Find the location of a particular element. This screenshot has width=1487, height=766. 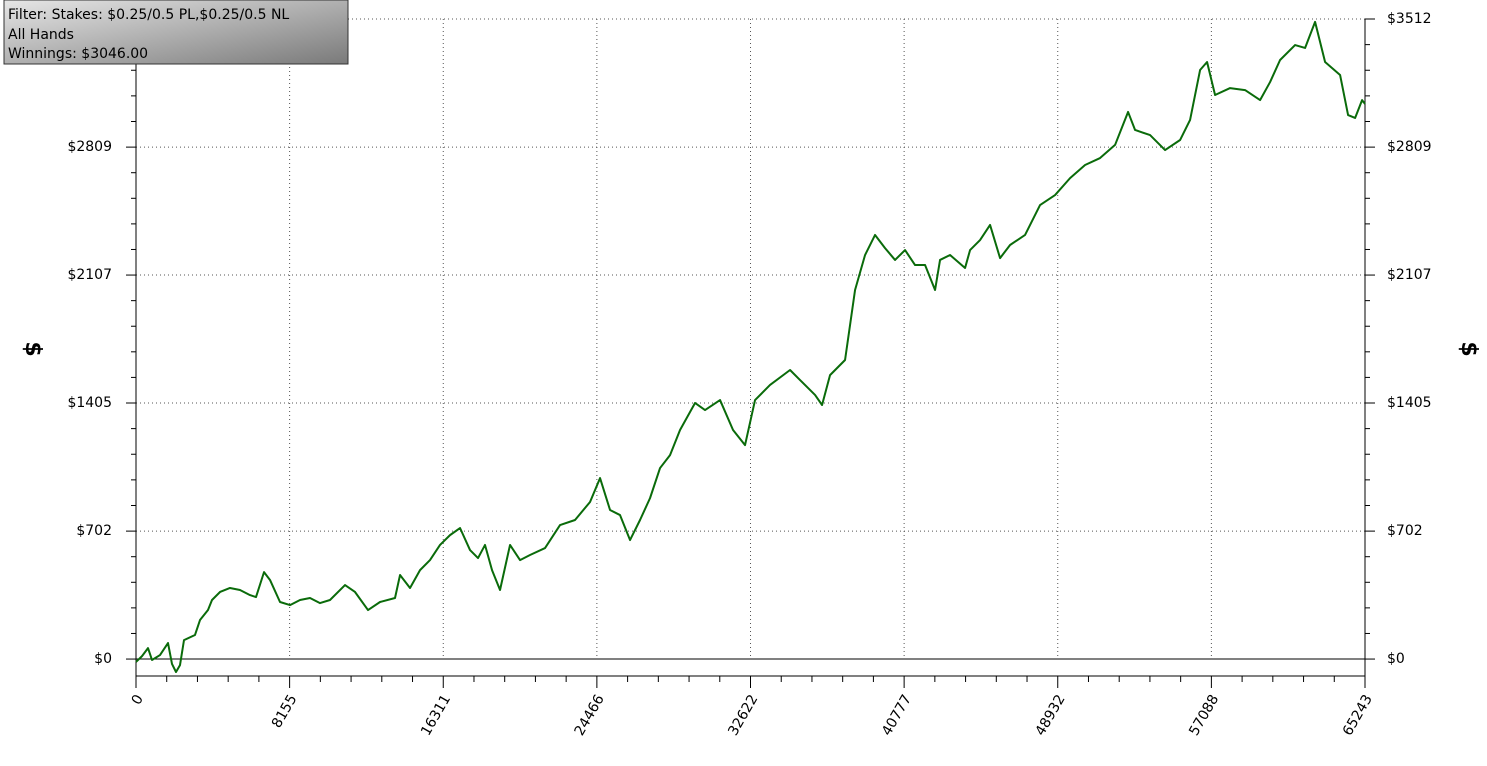

x-tick-label: 32622 is located at coordinates (743, 715).